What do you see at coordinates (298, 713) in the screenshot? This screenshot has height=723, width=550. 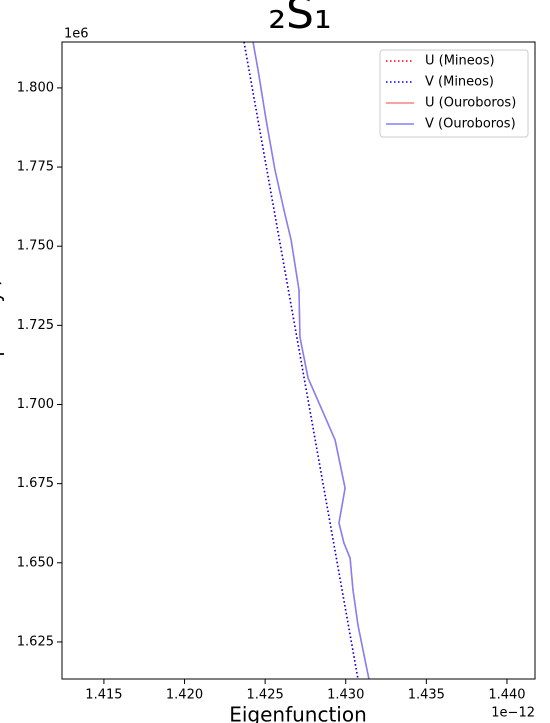 I see `x-axis-label: Eigenfunction` at bounding box center [298, 713].